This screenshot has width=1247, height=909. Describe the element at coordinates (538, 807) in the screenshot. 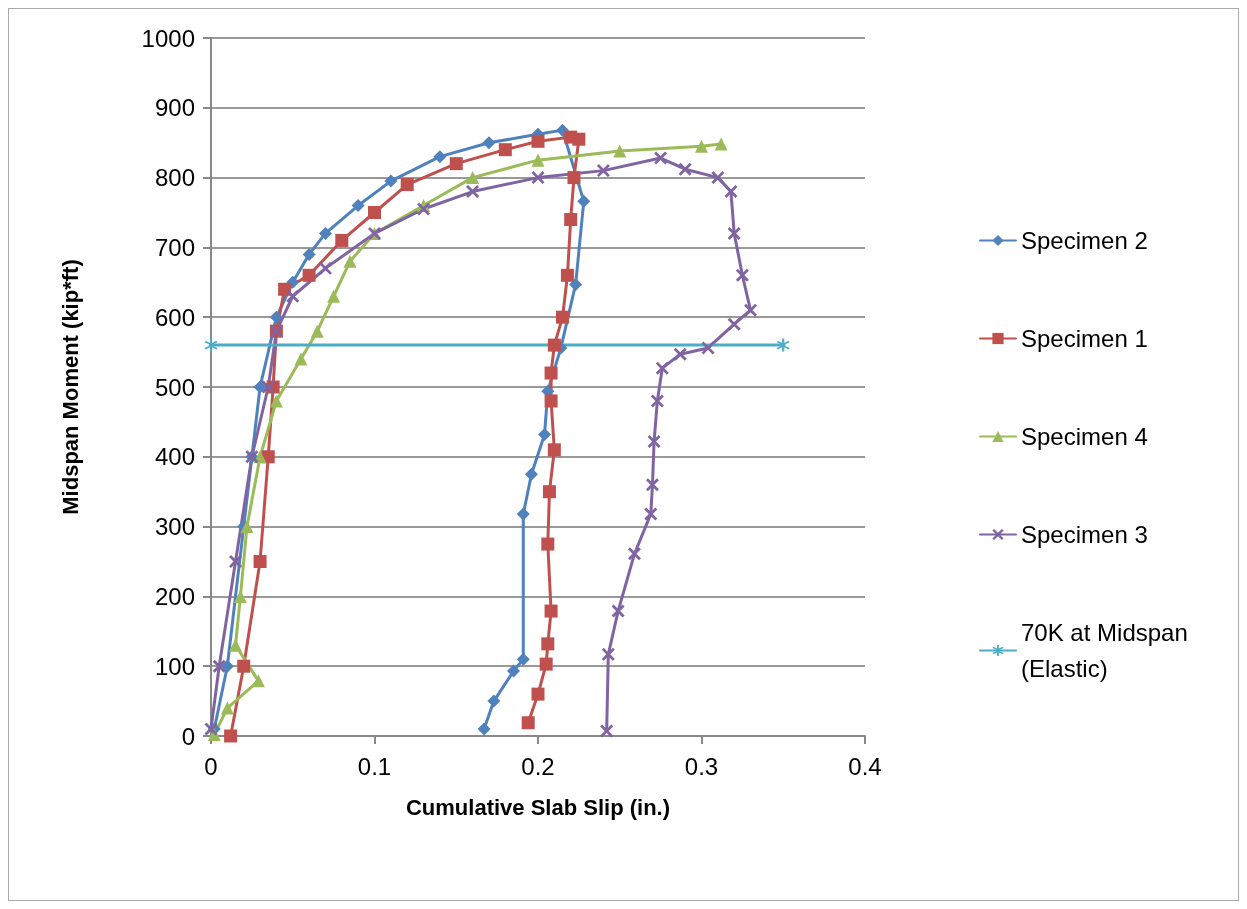

I see `x-axis-title: Cumulative Slab Slip (in.)` at that location.